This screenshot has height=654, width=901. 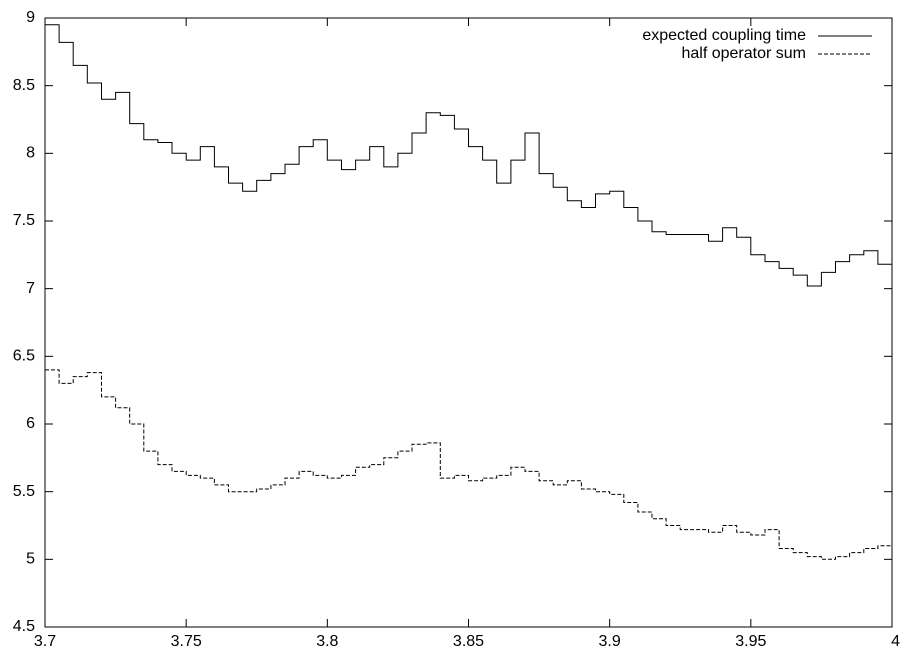 I want to click on y-tick-label: 6, so click(x=30, y=423).